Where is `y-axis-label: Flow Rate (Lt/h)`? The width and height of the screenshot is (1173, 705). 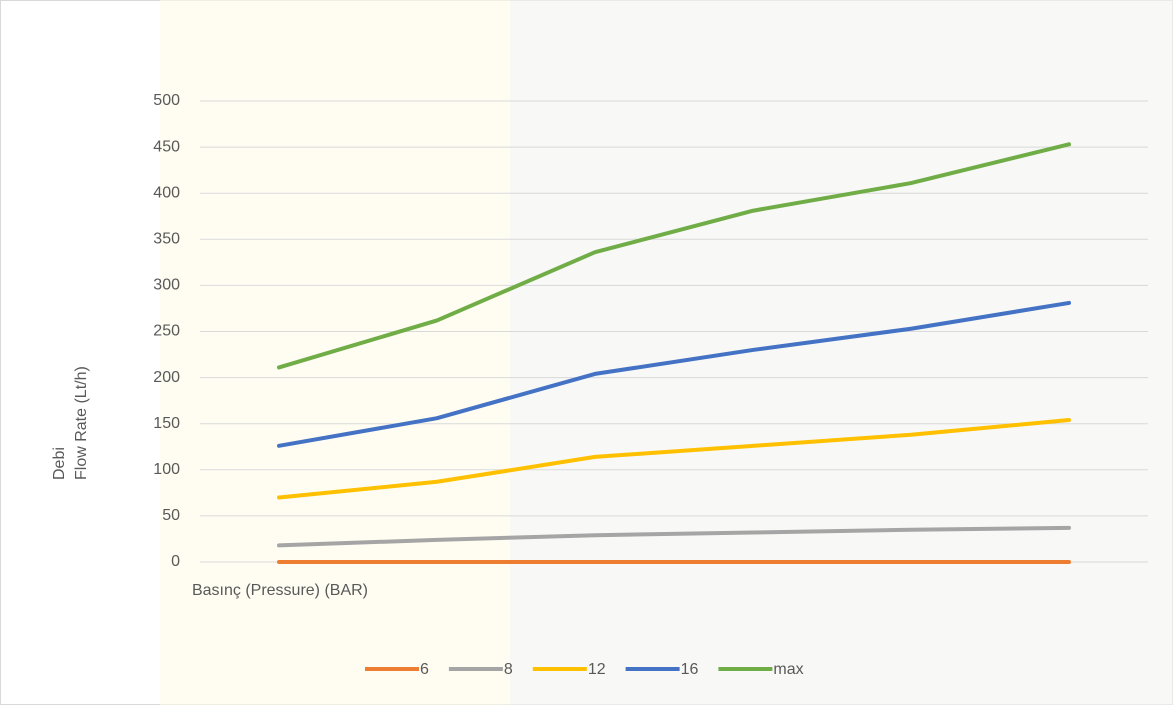 y-axis-label: Flow Rate (Lt/h) is located at coordinates (81, 423).